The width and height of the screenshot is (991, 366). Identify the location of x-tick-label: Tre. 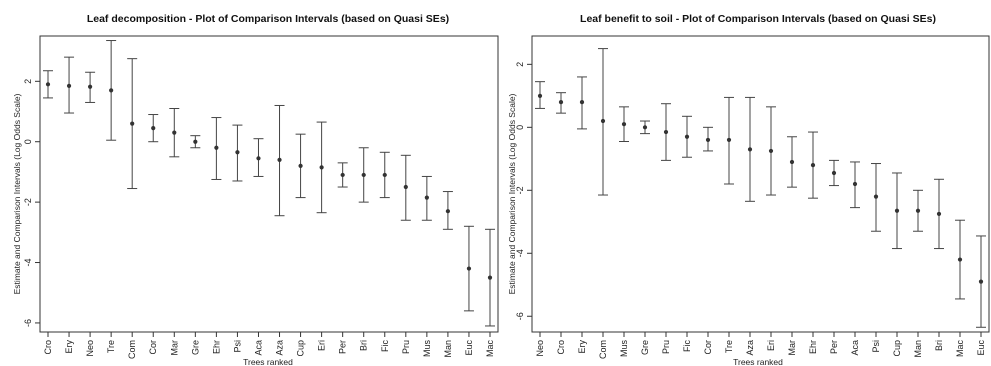
(729, 346).